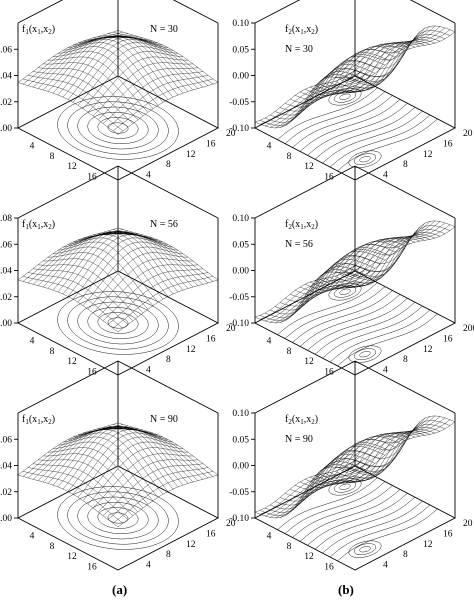 The width and height of the screenshot is (474, 604). Describe the element at coordinates (53, 419) in the screenshot. I see `function-label-part: )` at that location.